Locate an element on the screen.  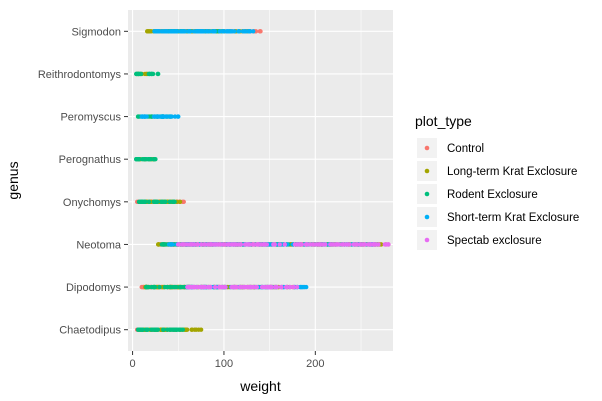
legend-label: Long-term Krat Exclosure is located at coordinates (512, 172).